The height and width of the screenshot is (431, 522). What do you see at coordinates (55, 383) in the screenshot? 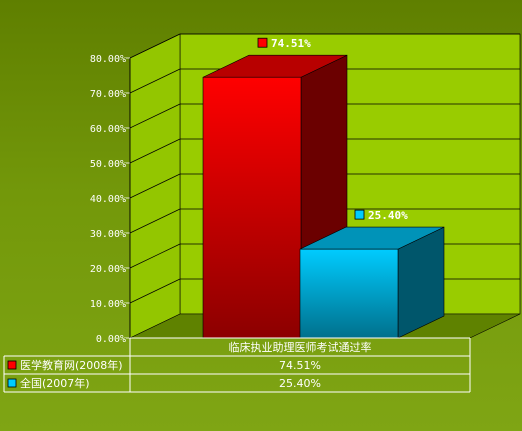
I see `legend-entry: 全国(2007年)` at bounding box center [55, 383].